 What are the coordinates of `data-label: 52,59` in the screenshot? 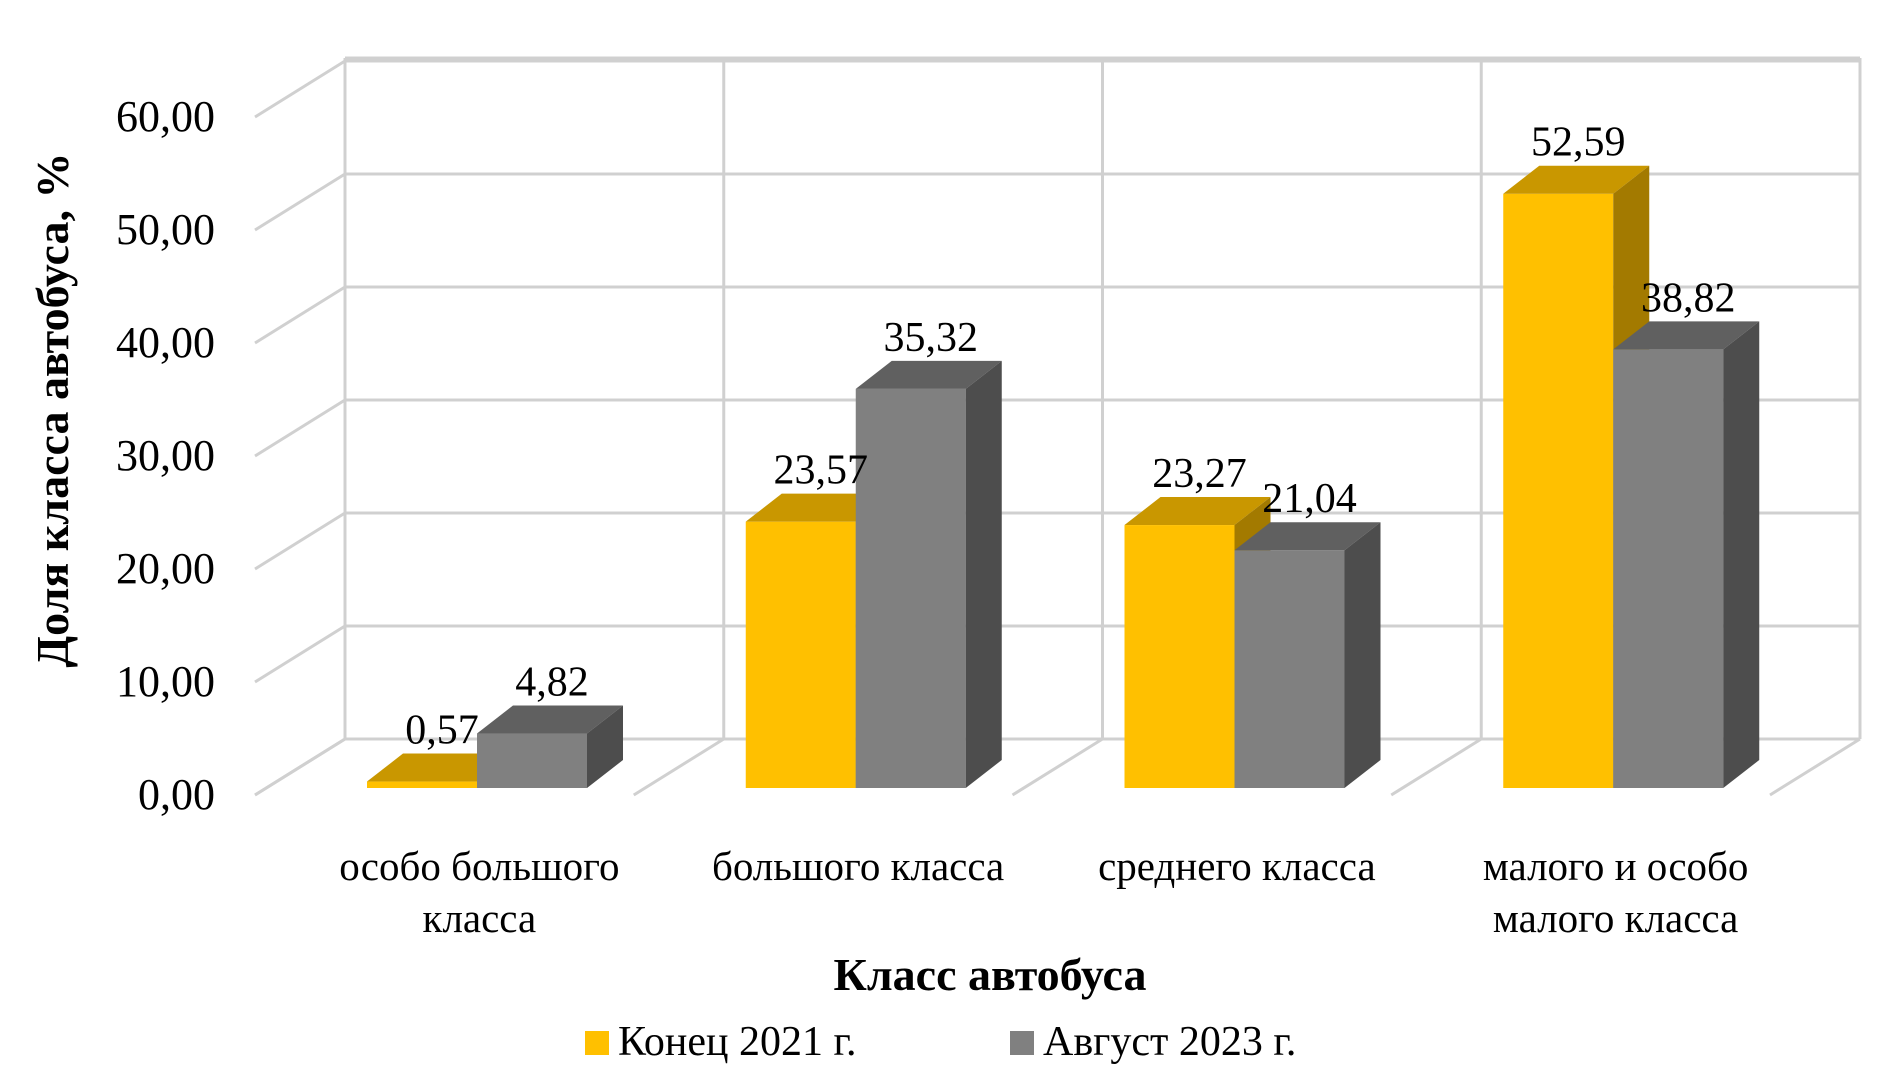 It's located at (1578, 143).